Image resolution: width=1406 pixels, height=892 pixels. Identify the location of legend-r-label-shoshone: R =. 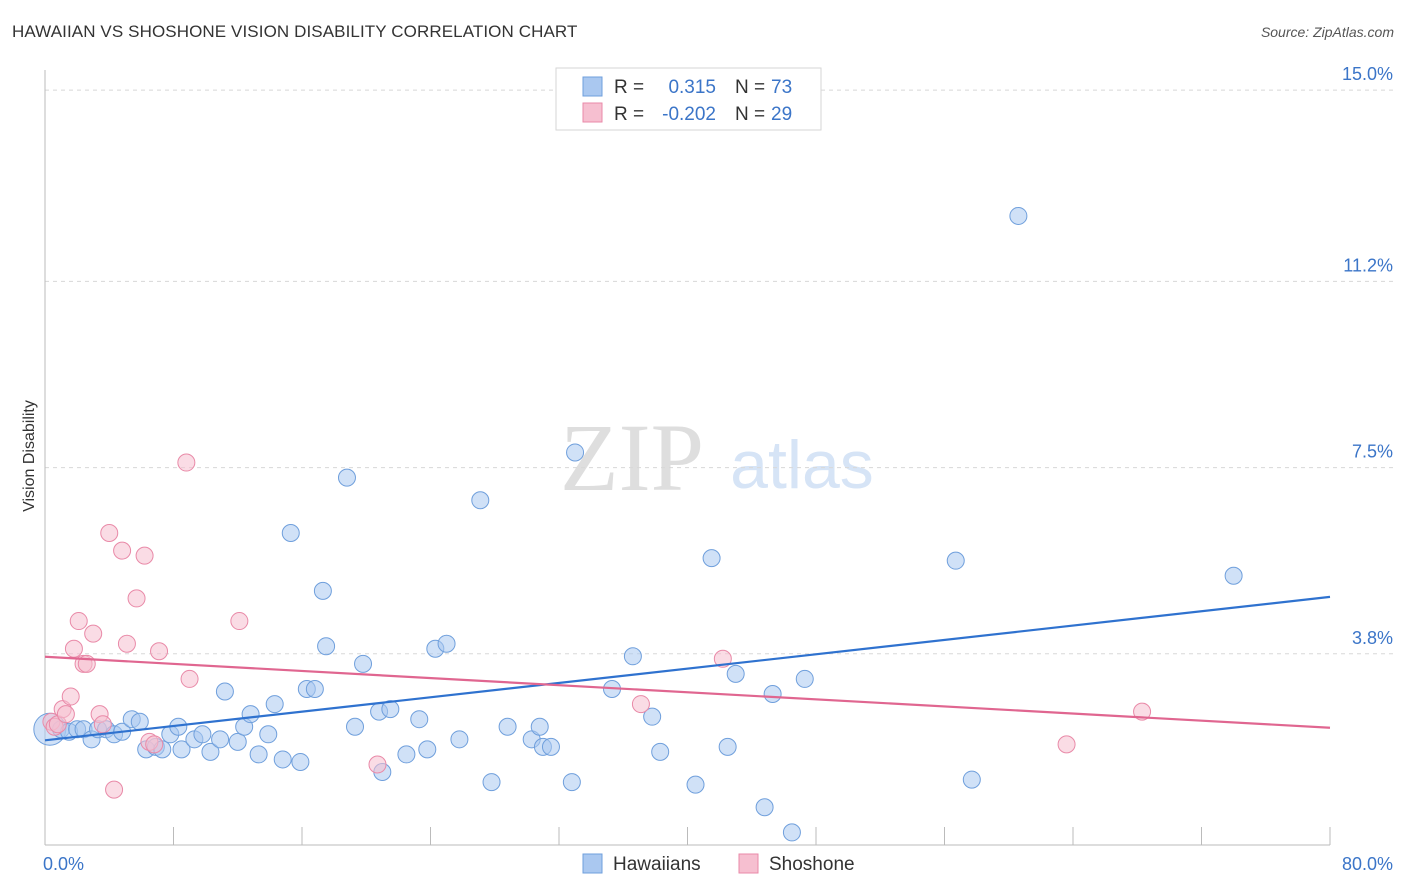
(629, 114).